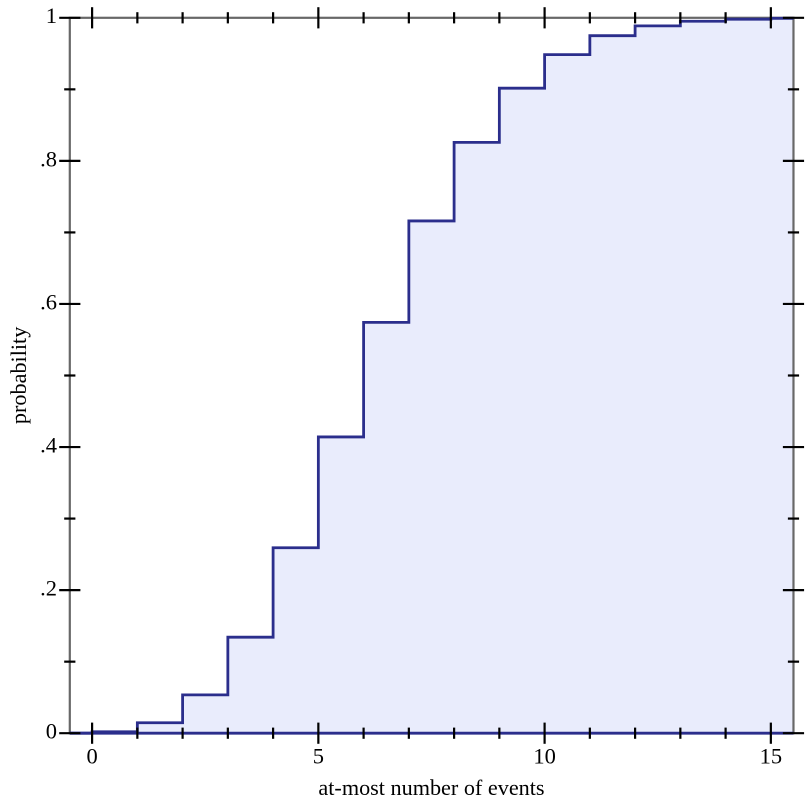  I want to click on svg-text: .4, so click(48, 444).